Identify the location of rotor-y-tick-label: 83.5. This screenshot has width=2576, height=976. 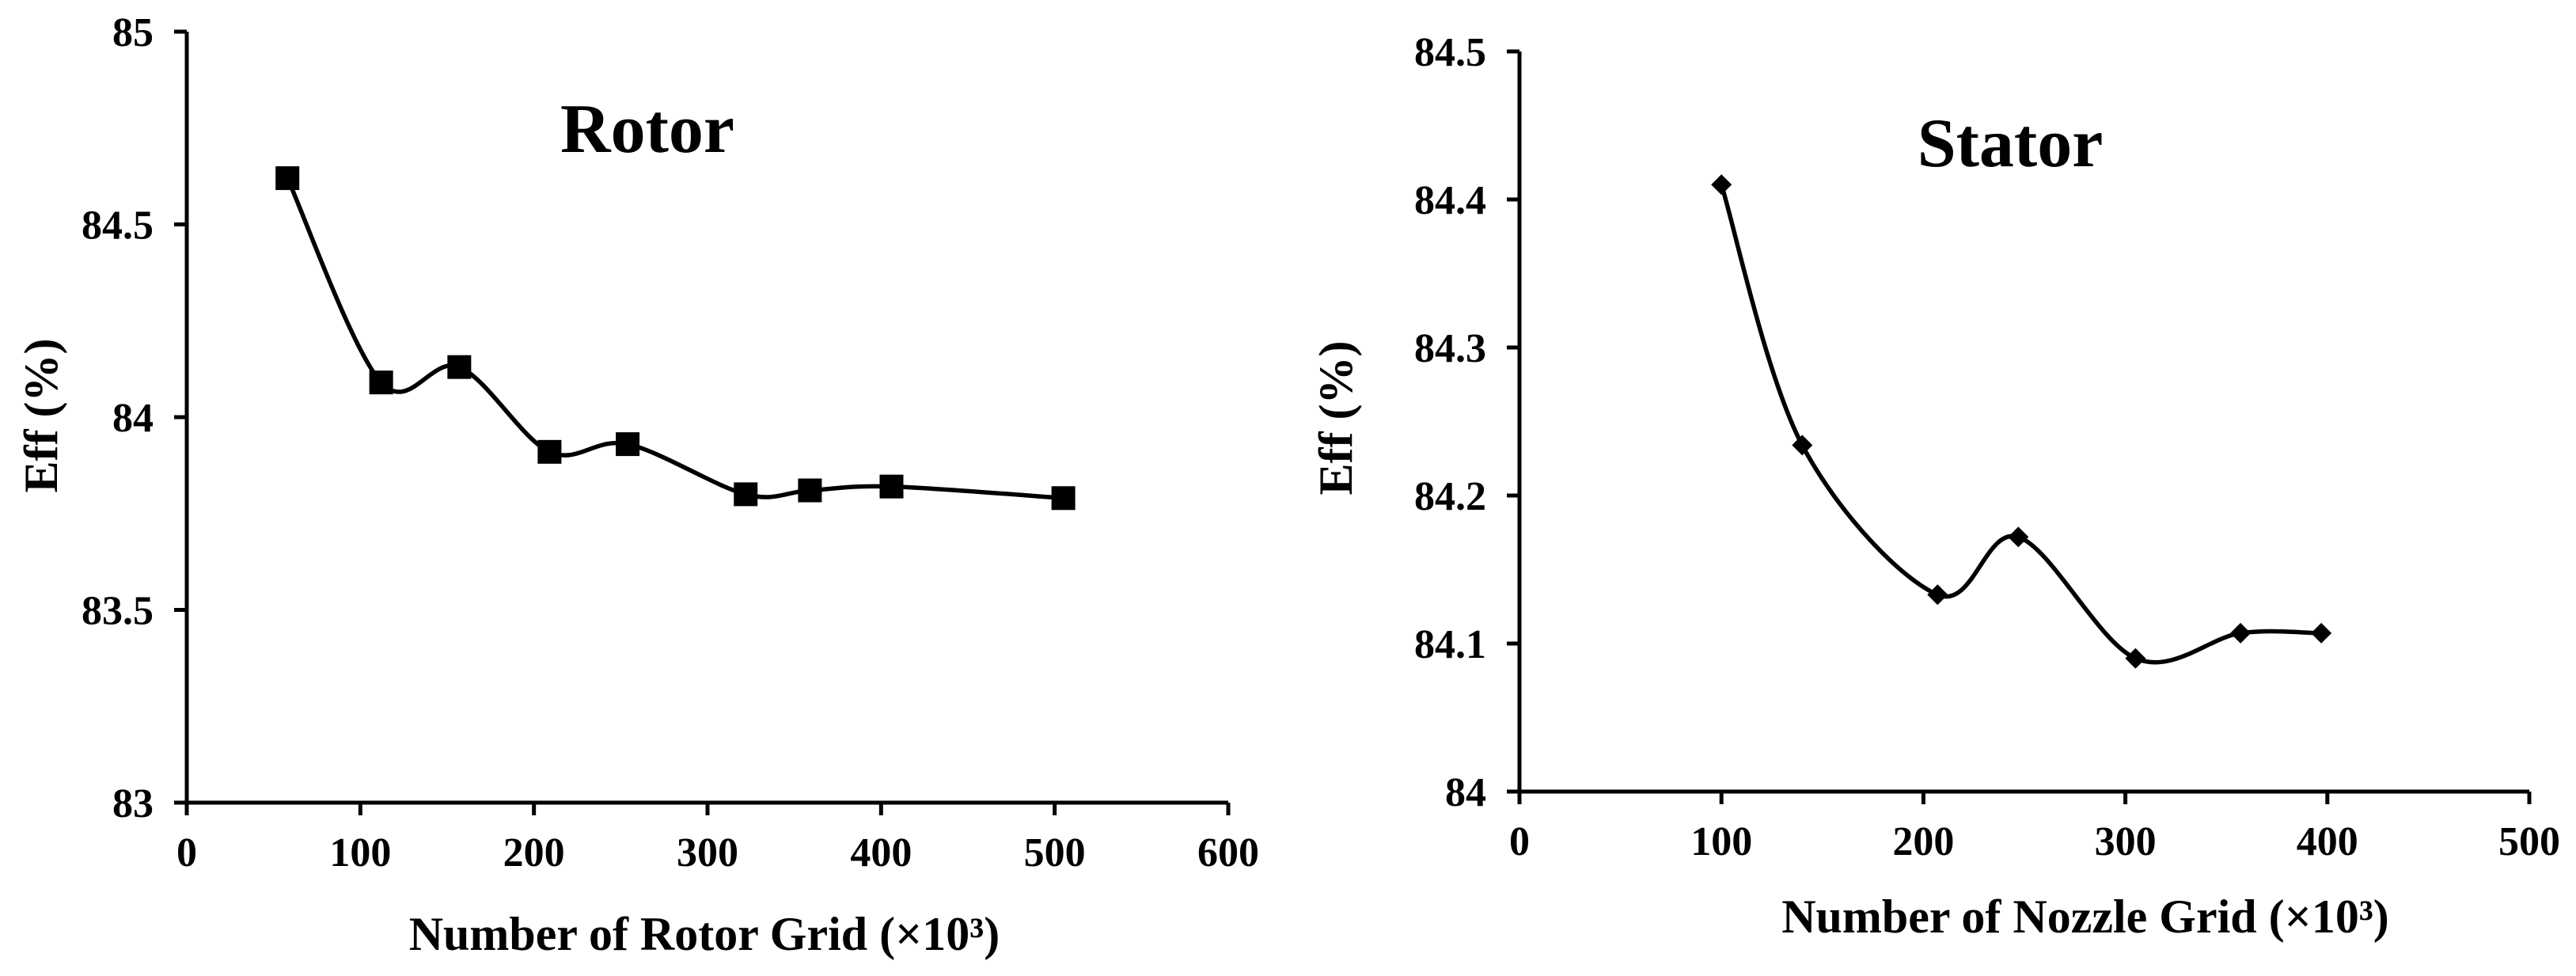
(118, 611).